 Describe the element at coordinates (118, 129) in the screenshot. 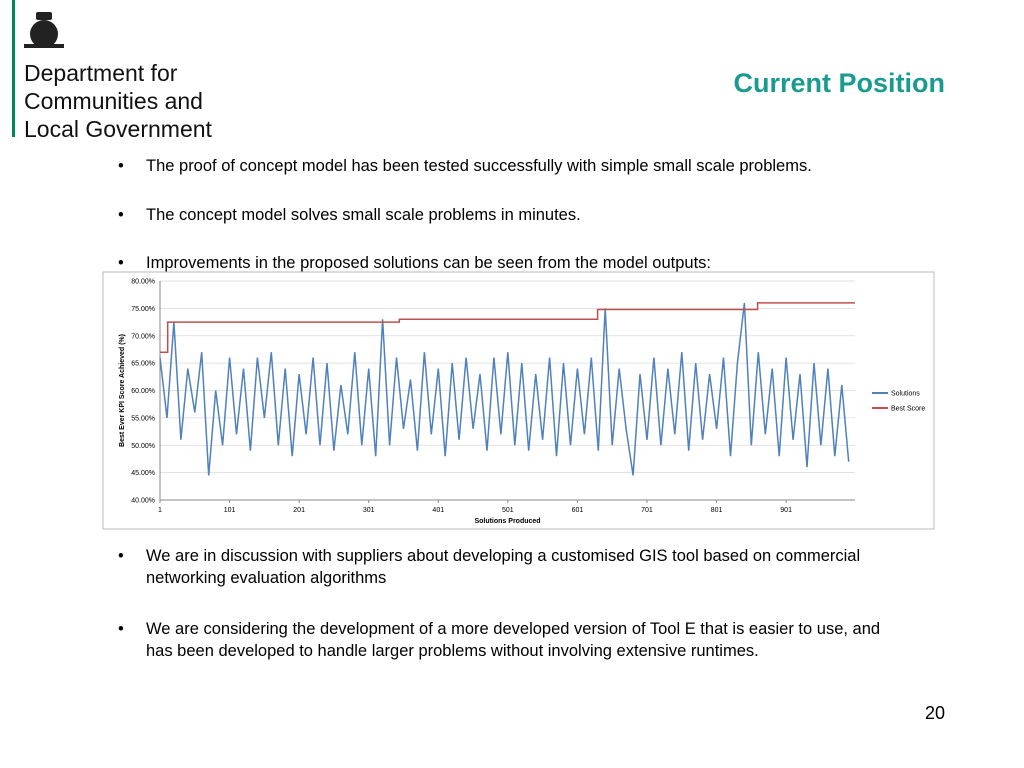

I see `org-name: Local Government` at that location.